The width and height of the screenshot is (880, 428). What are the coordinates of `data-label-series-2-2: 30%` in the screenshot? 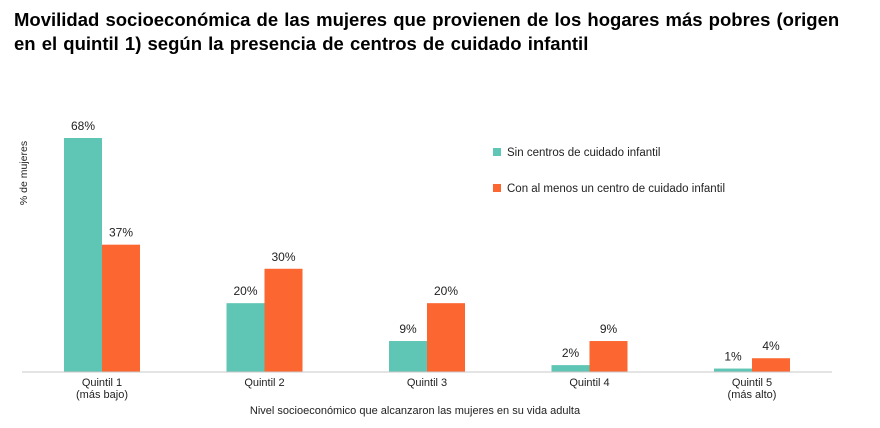 It's located at (283, 257).